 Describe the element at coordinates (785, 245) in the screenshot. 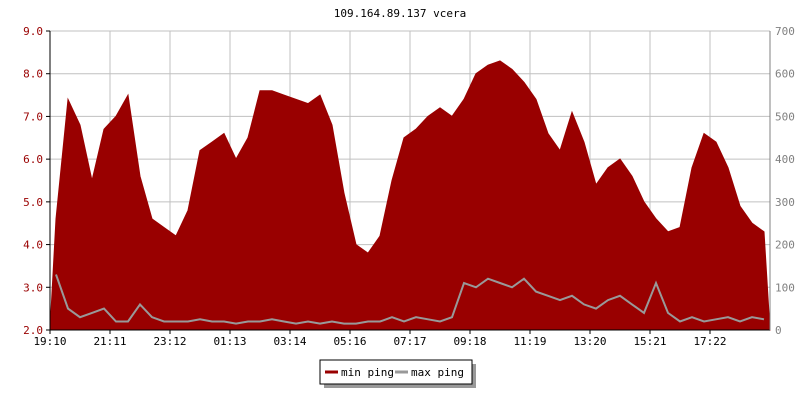

I see `y-right-tick-label: 200` at that location.